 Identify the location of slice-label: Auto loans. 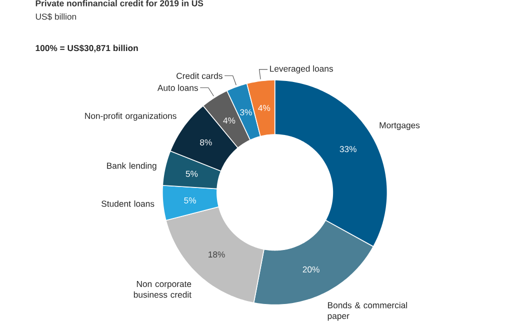
(177, 87).